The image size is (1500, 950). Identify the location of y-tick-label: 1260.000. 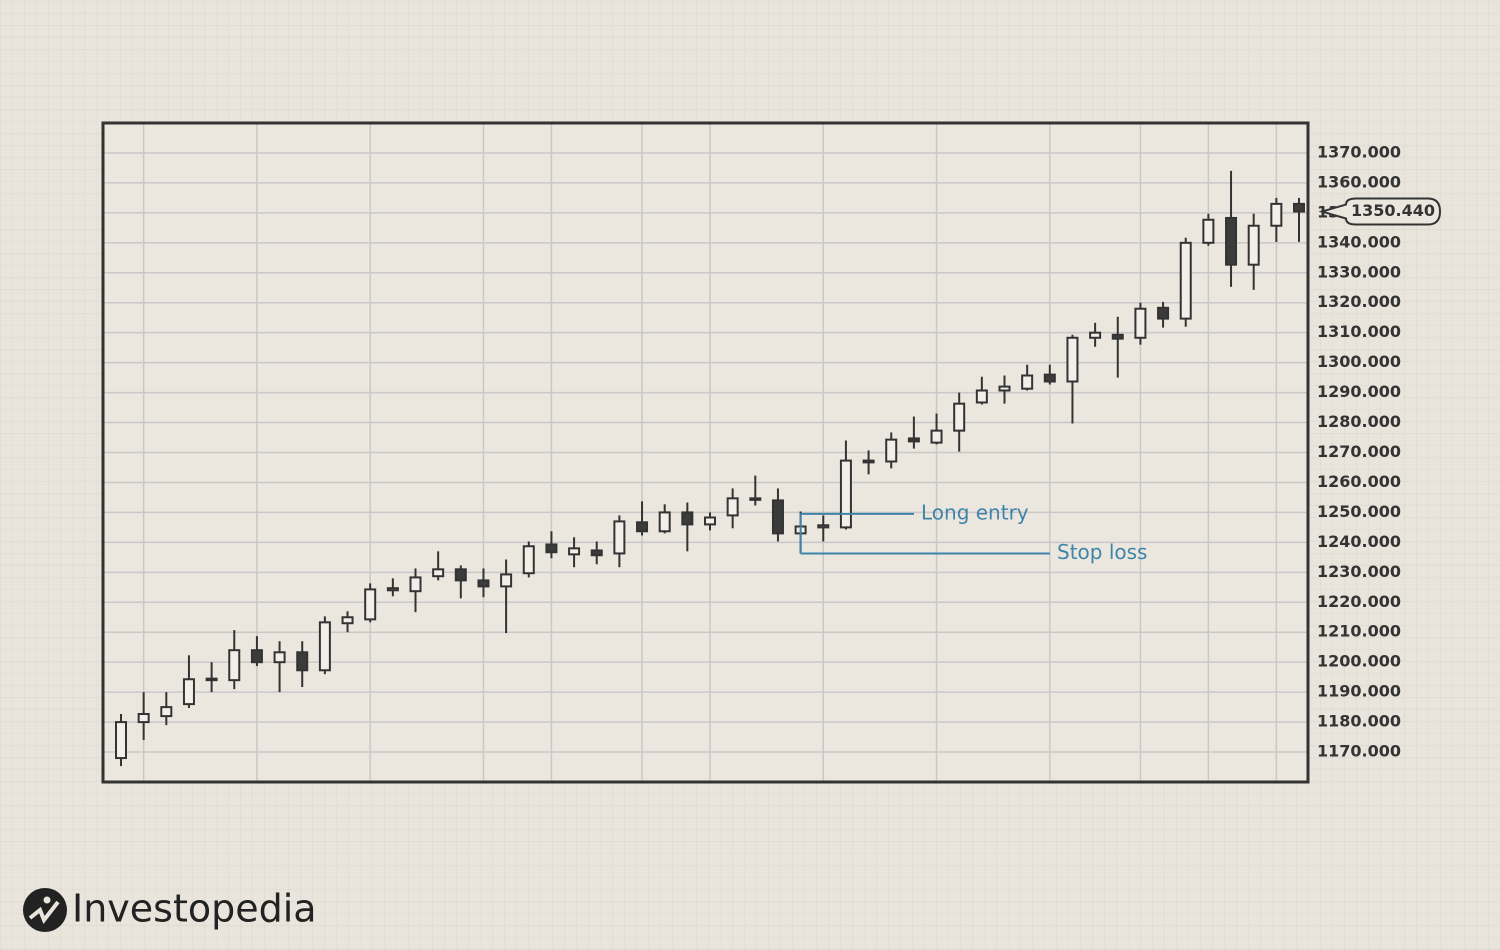
(1359, 481).